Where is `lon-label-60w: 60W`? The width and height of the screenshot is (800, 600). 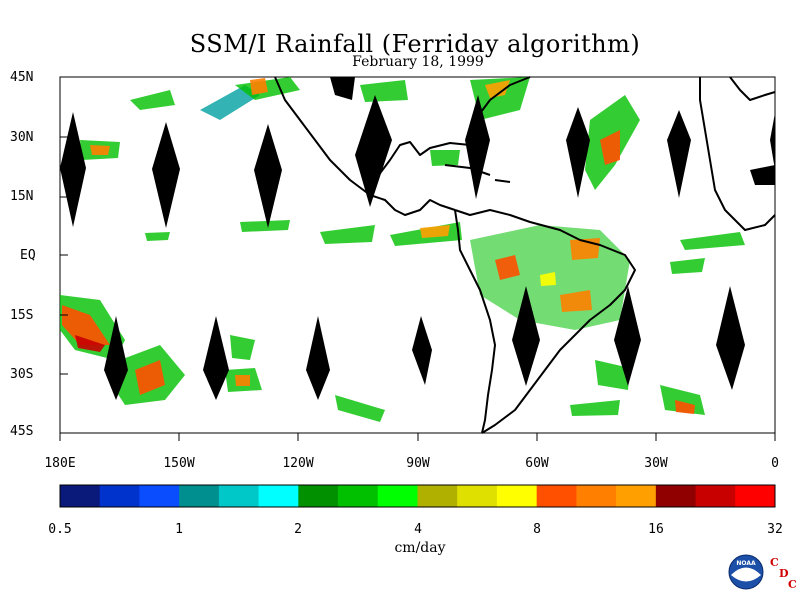
lon-label-60w: 60W is located at coordinates (537, 463).